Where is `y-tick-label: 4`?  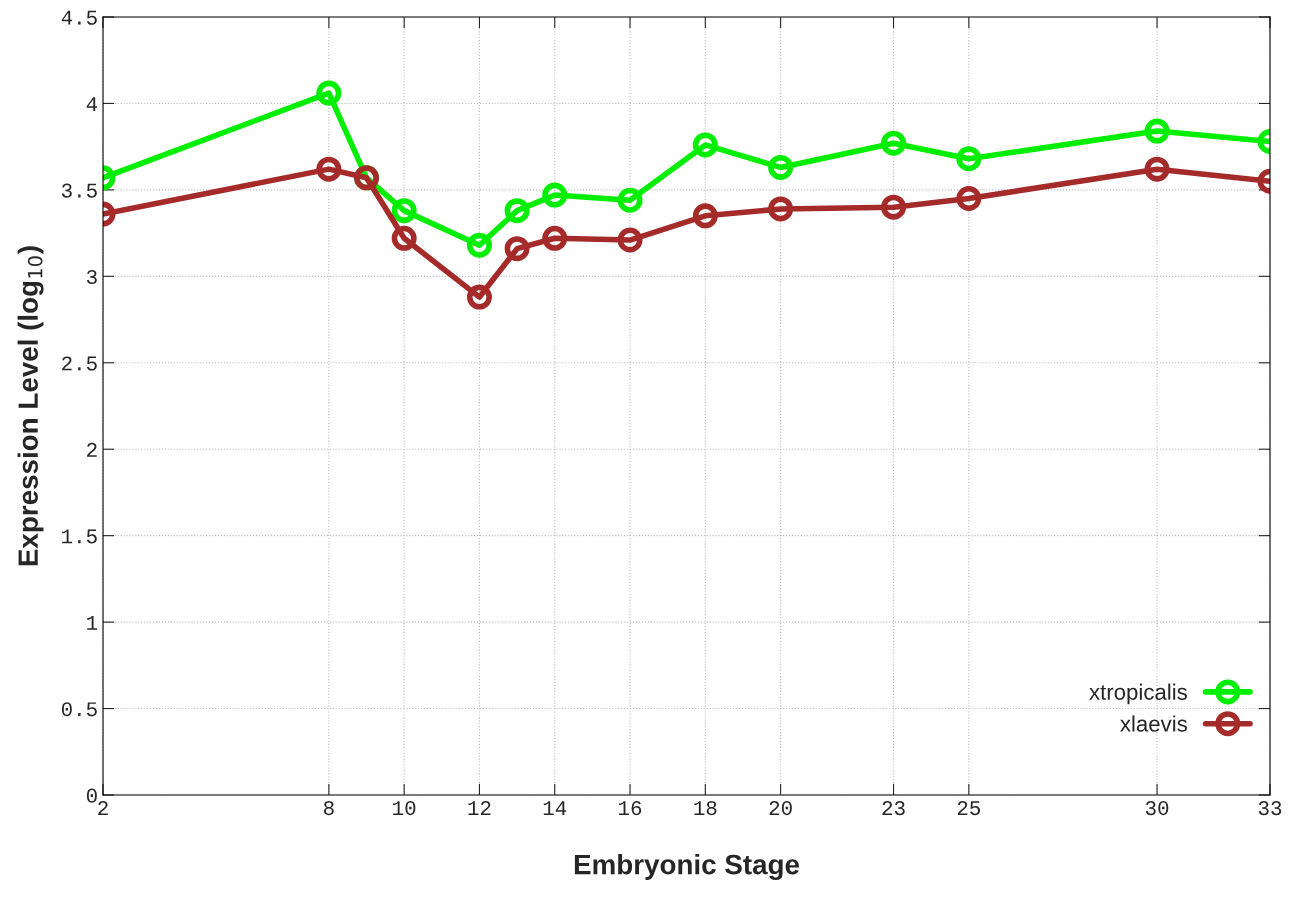
y-tick-label: 4 is located at coordinates (92, 104).